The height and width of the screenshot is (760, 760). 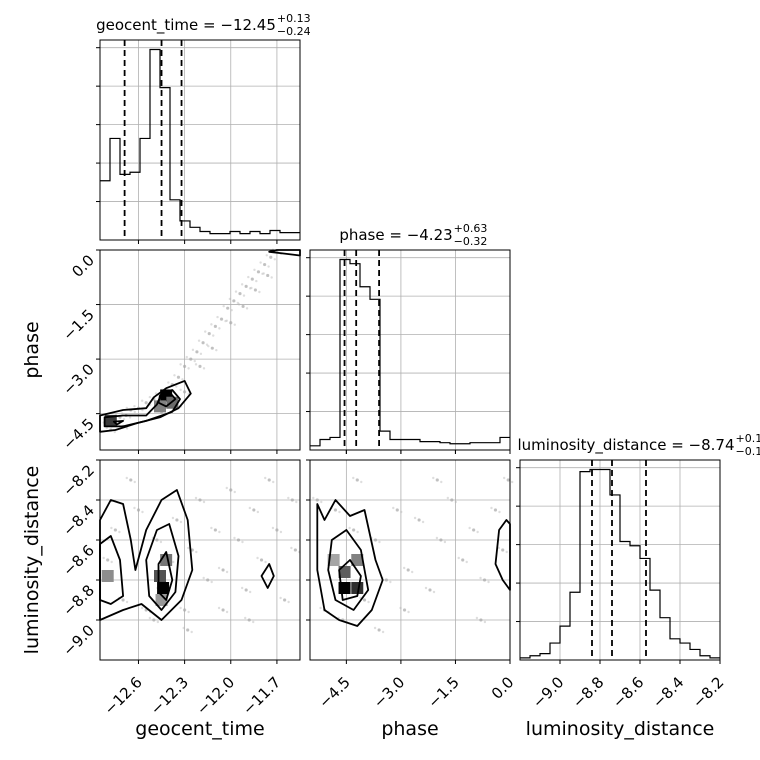 What do you see at coordinates (620, 729) in the screenshot?
I see `x-axis-label-luminosity_distance: luminosity_distance` at bounding box center [620, 729].